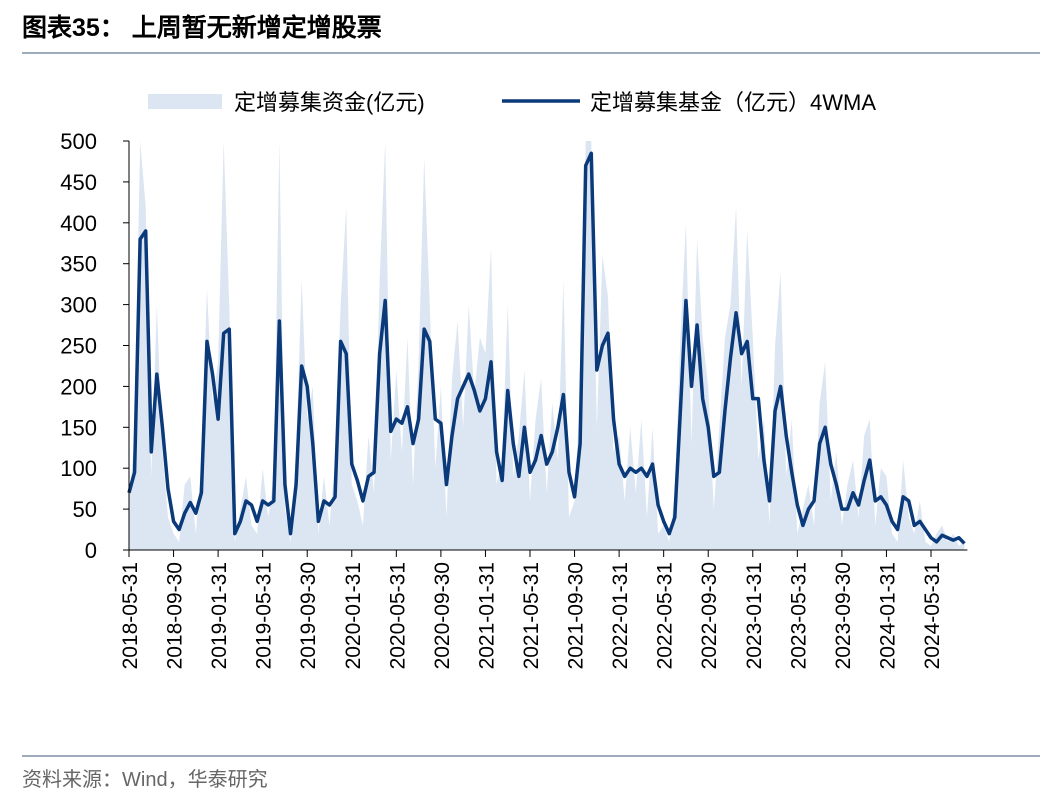 The width and height of the screenshot is (1048, 809). Describe the element at coordinates (531, 615) in the screenshot. I see `x-tick-label: 2021-05-31` at that location.